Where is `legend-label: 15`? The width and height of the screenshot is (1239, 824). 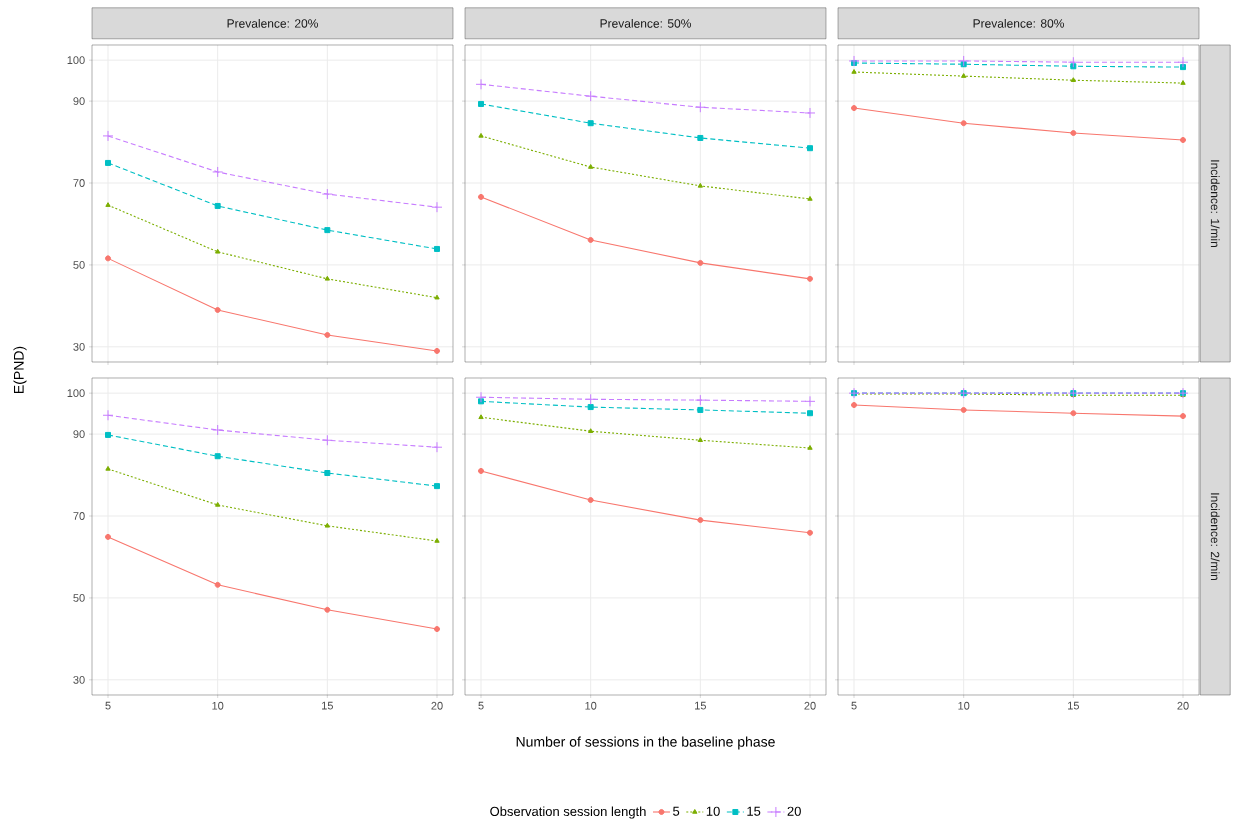
legend-label: 15 is located at coordinates (754, 811).